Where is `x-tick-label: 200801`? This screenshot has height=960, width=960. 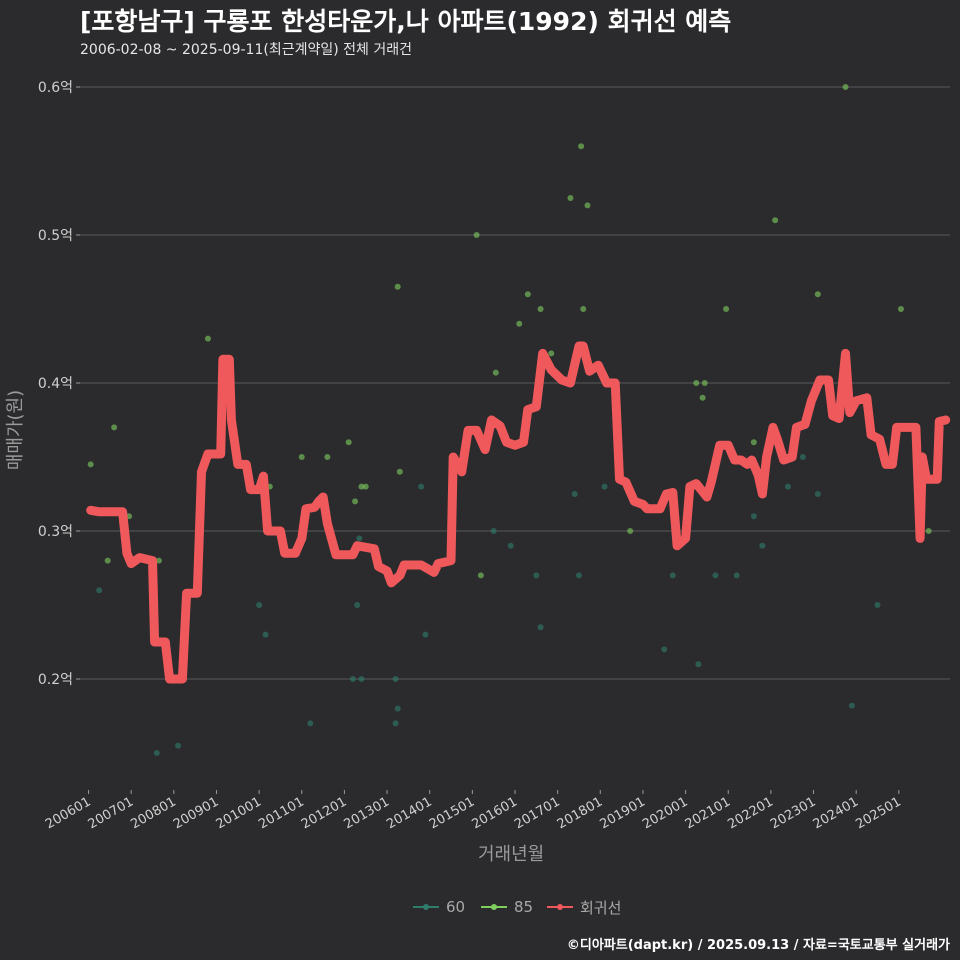
x-tick-label: 200801 is located at coordinates (153, 813).